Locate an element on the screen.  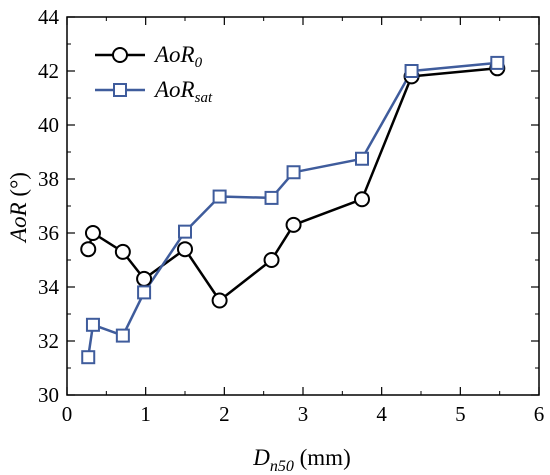
y-tick-label: 40 is located at coordinates (48, 125).